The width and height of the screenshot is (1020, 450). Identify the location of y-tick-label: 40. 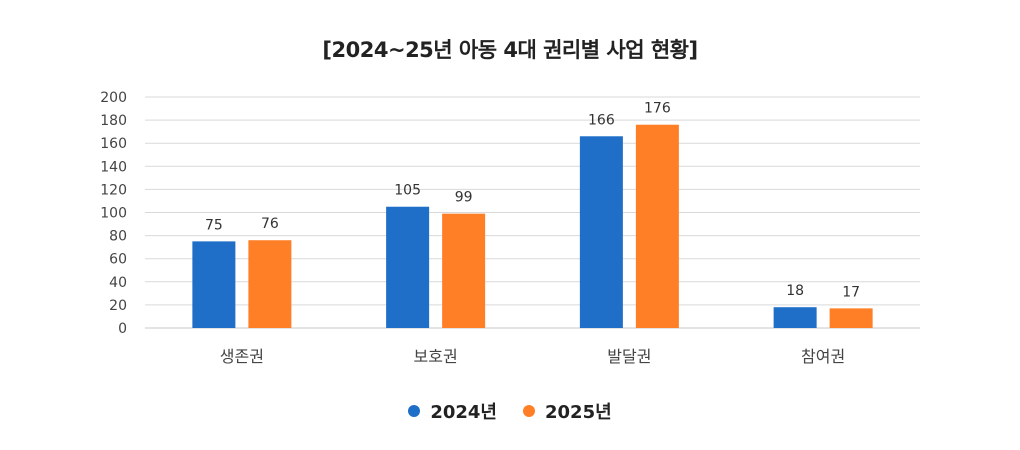
(118, 283).